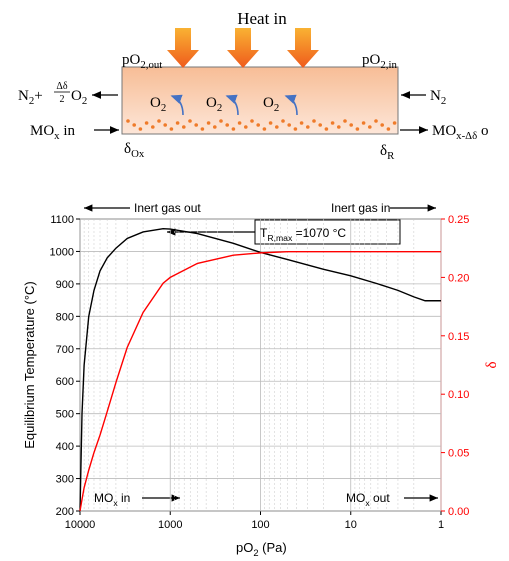 This screenshot has width=509, height=561. I want to click on annotation: Inert gas out, so click(167, 208).